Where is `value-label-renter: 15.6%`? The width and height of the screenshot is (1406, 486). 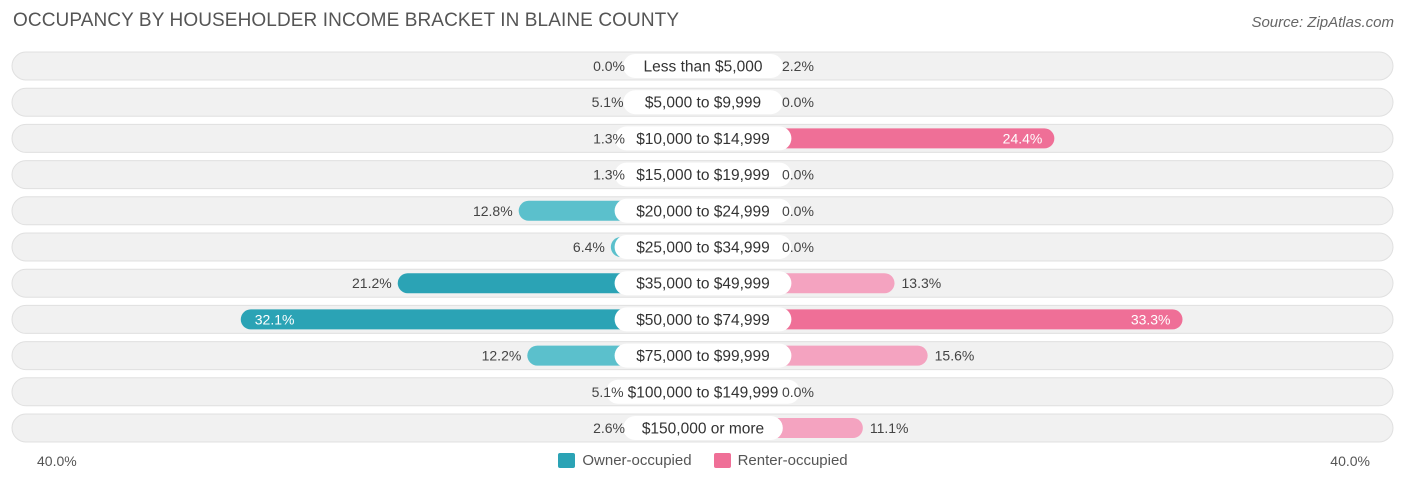 value-label-renter: 15.6% is located at coordinates (955, 356).